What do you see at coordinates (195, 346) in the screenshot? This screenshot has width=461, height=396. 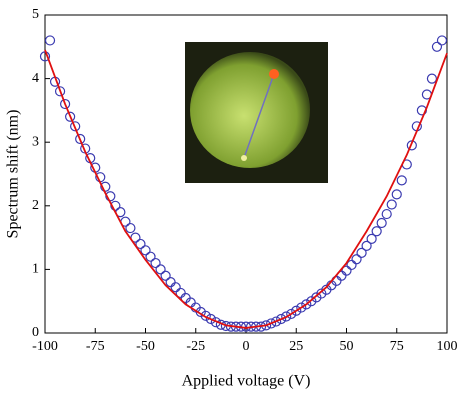 I see `x-tick-label: -25` at bounding box center [195, 346].